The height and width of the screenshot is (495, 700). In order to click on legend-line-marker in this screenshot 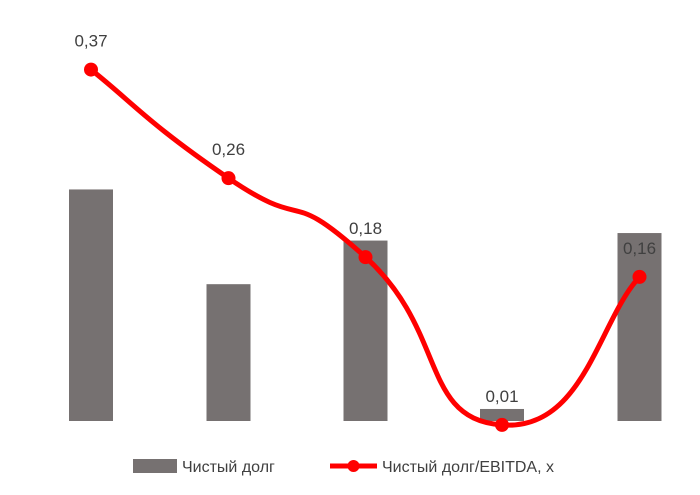, I will do `click(353, 466)`.